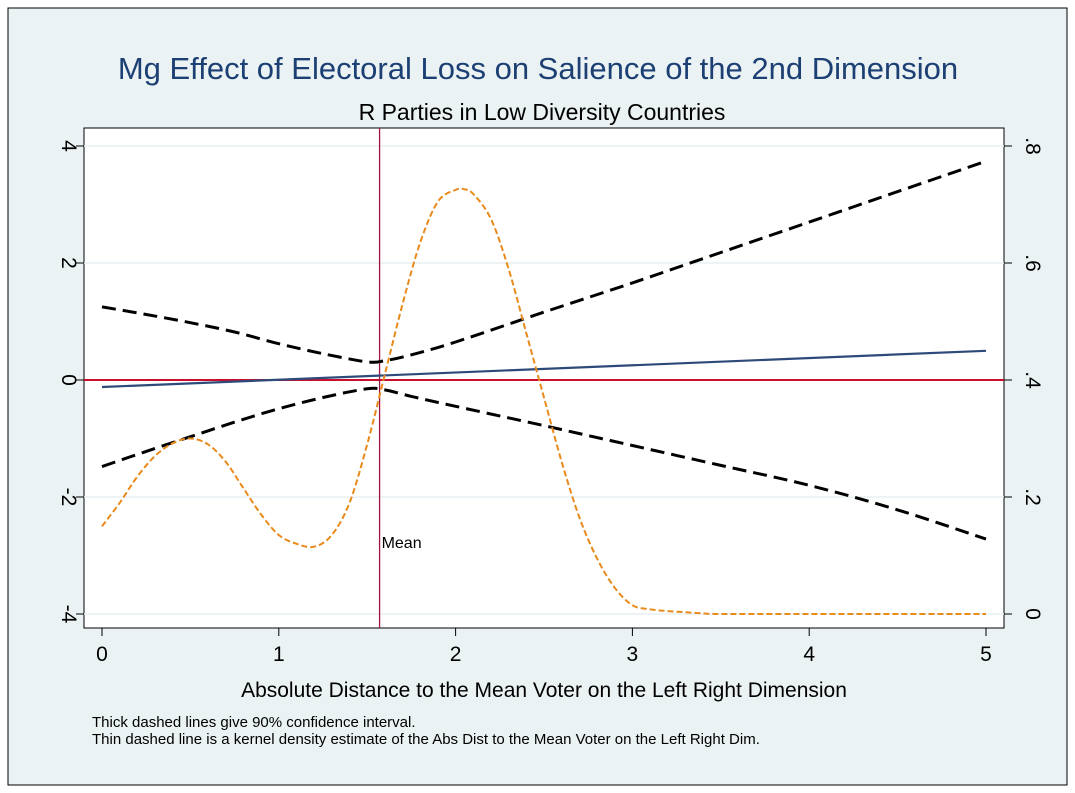 This screenshot has height=793, width=1075. I want to click on y-tick-label-left: -4, so click(68, 614).